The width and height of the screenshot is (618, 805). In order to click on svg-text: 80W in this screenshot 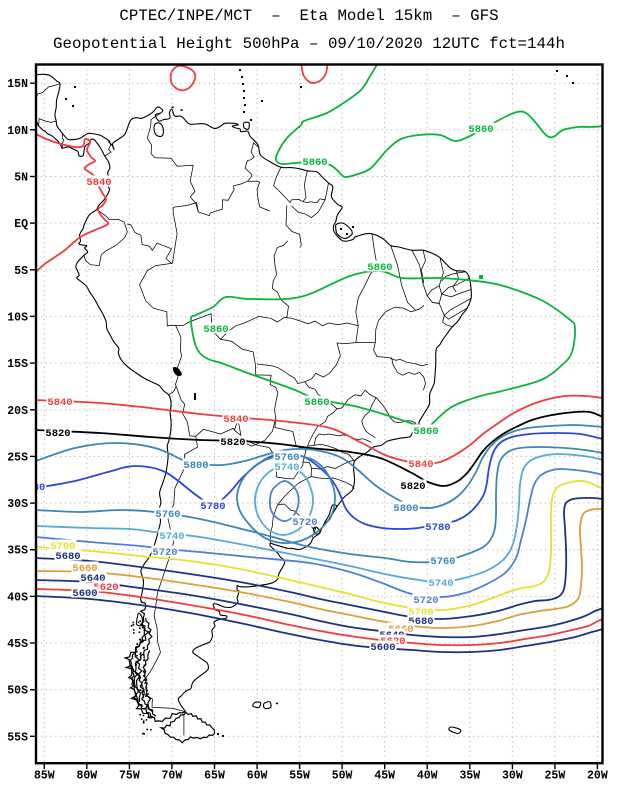, I will do `click(86, 776)`.